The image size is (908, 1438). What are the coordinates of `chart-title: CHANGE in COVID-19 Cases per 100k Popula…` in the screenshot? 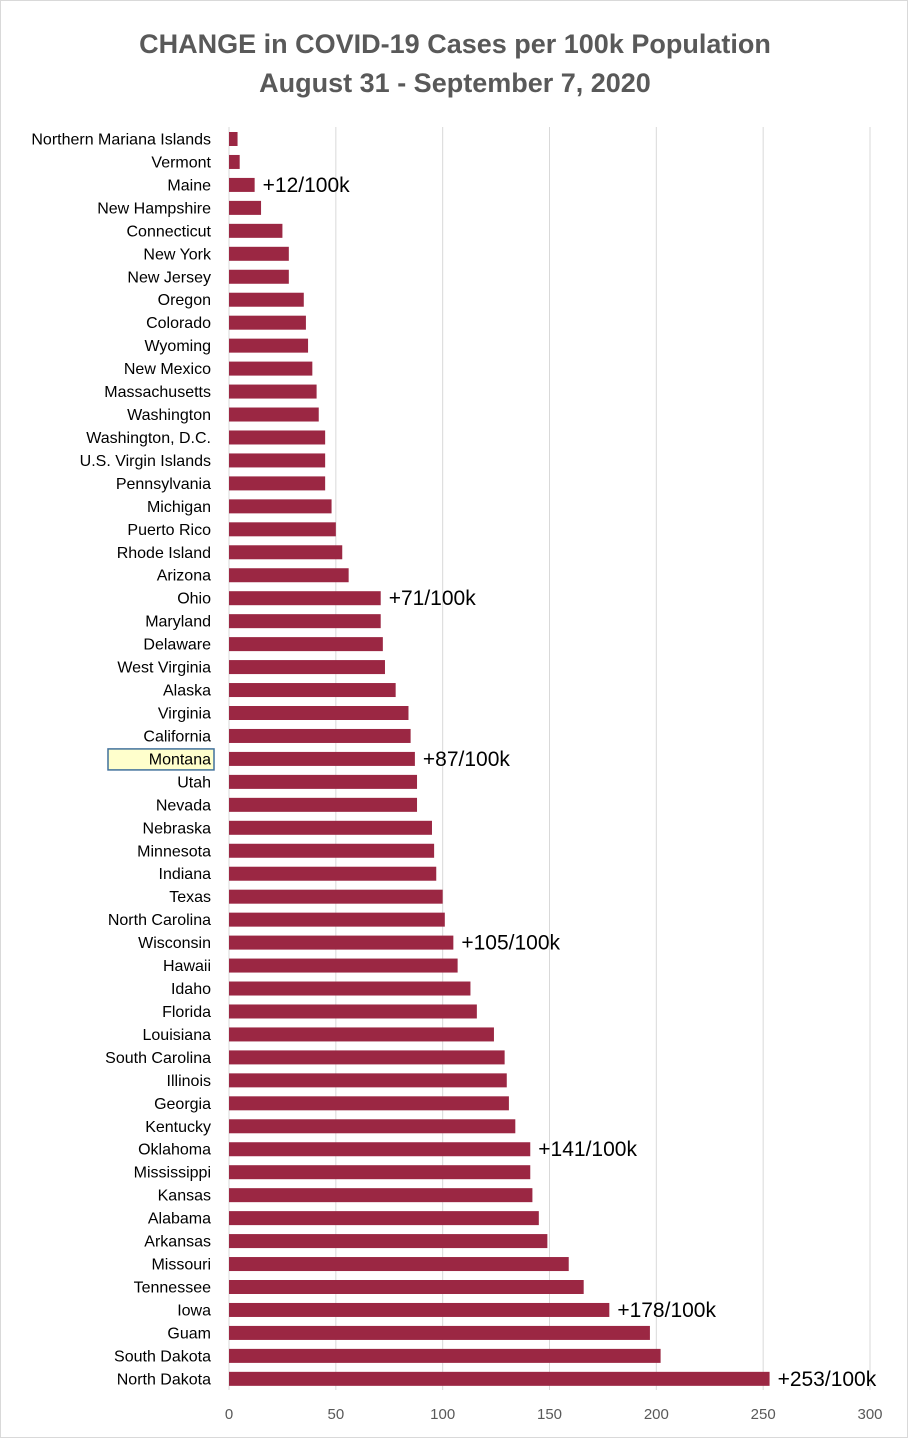 It's located at (455, 44).